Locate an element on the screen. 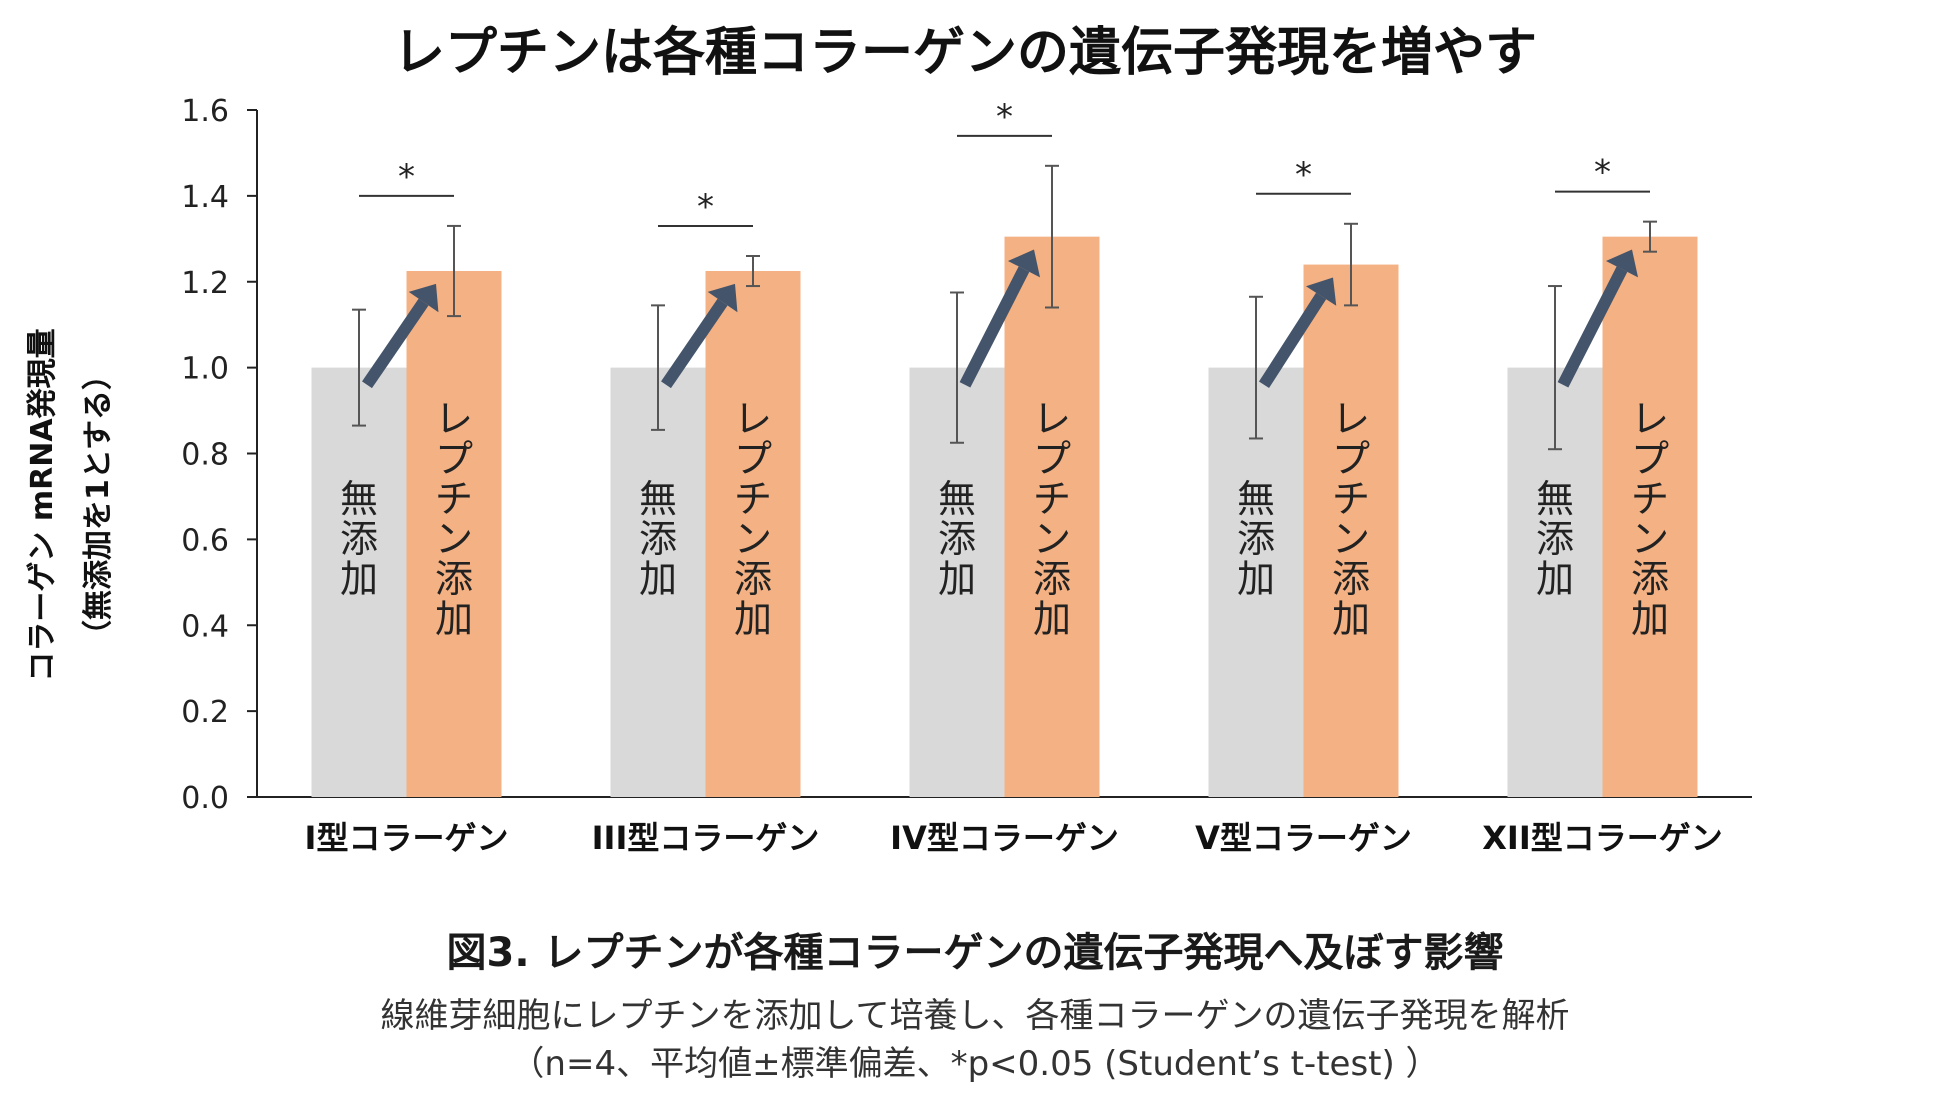 This screenshot has width=1950, height=1098. y-tick-label: 0.2 is located at coordinates (205, 712).